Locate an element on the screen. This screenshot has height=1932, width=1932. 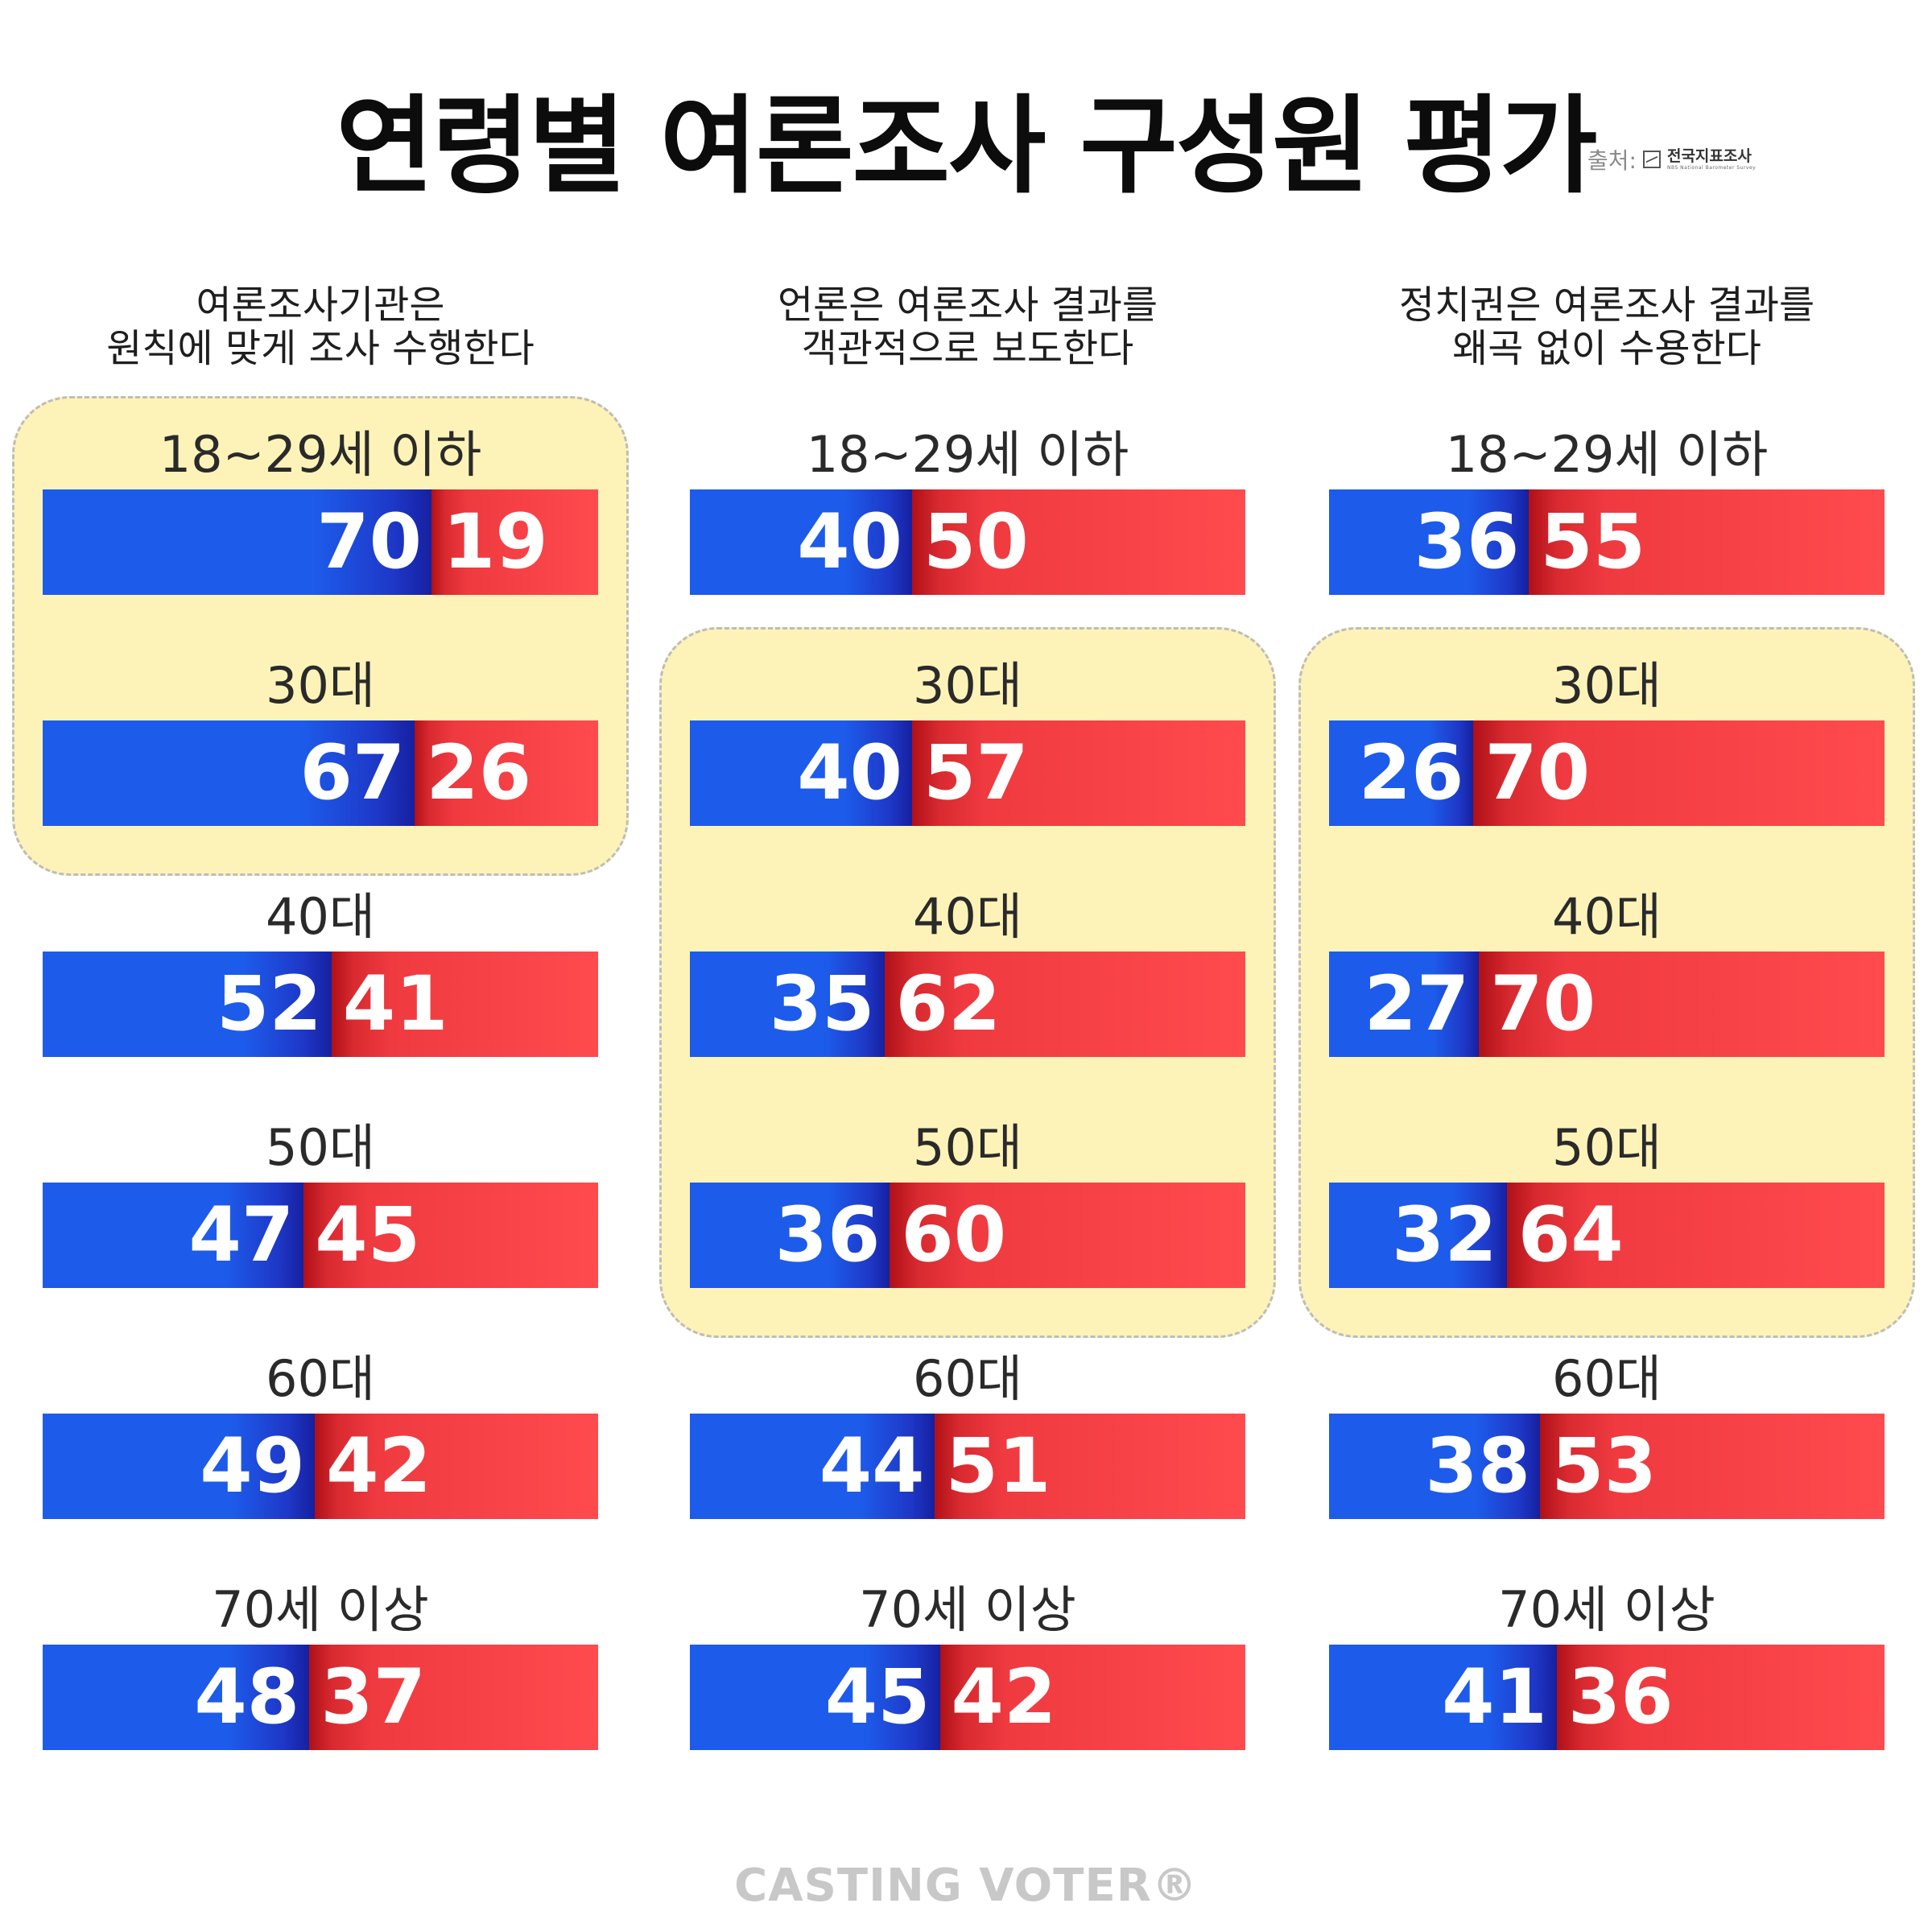
value-negative: 70 is located at coordinates (1543, 1004).